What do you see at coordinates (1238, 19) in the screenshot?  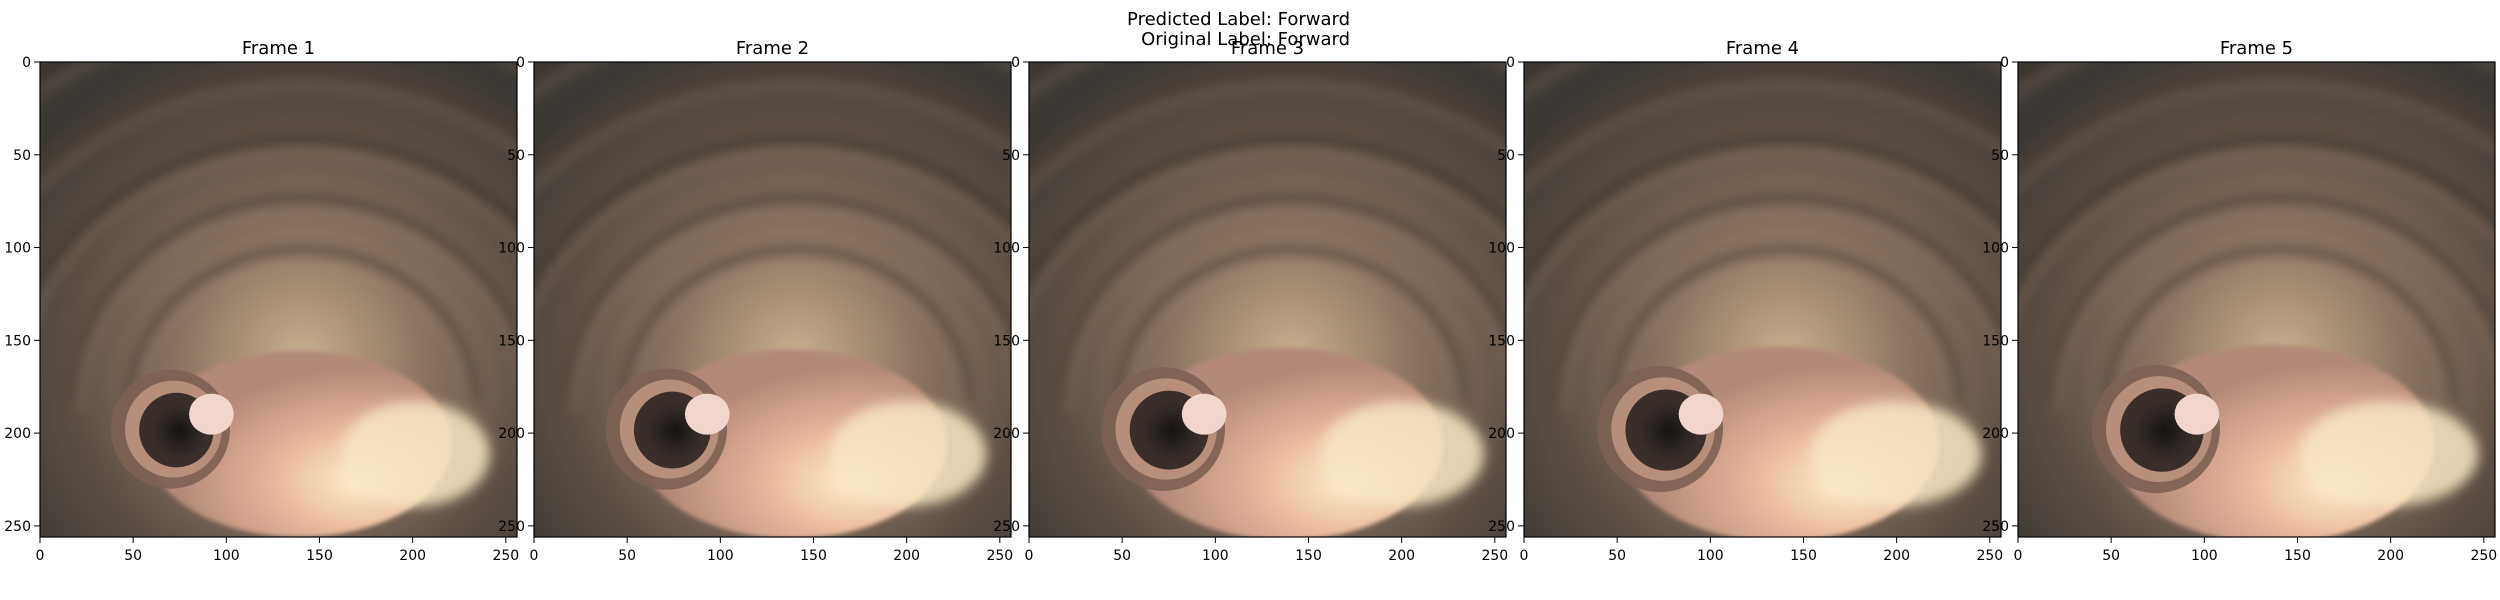 I see `predicted-label: Predicted Label: Forward` at bounding box center [1238, 19].